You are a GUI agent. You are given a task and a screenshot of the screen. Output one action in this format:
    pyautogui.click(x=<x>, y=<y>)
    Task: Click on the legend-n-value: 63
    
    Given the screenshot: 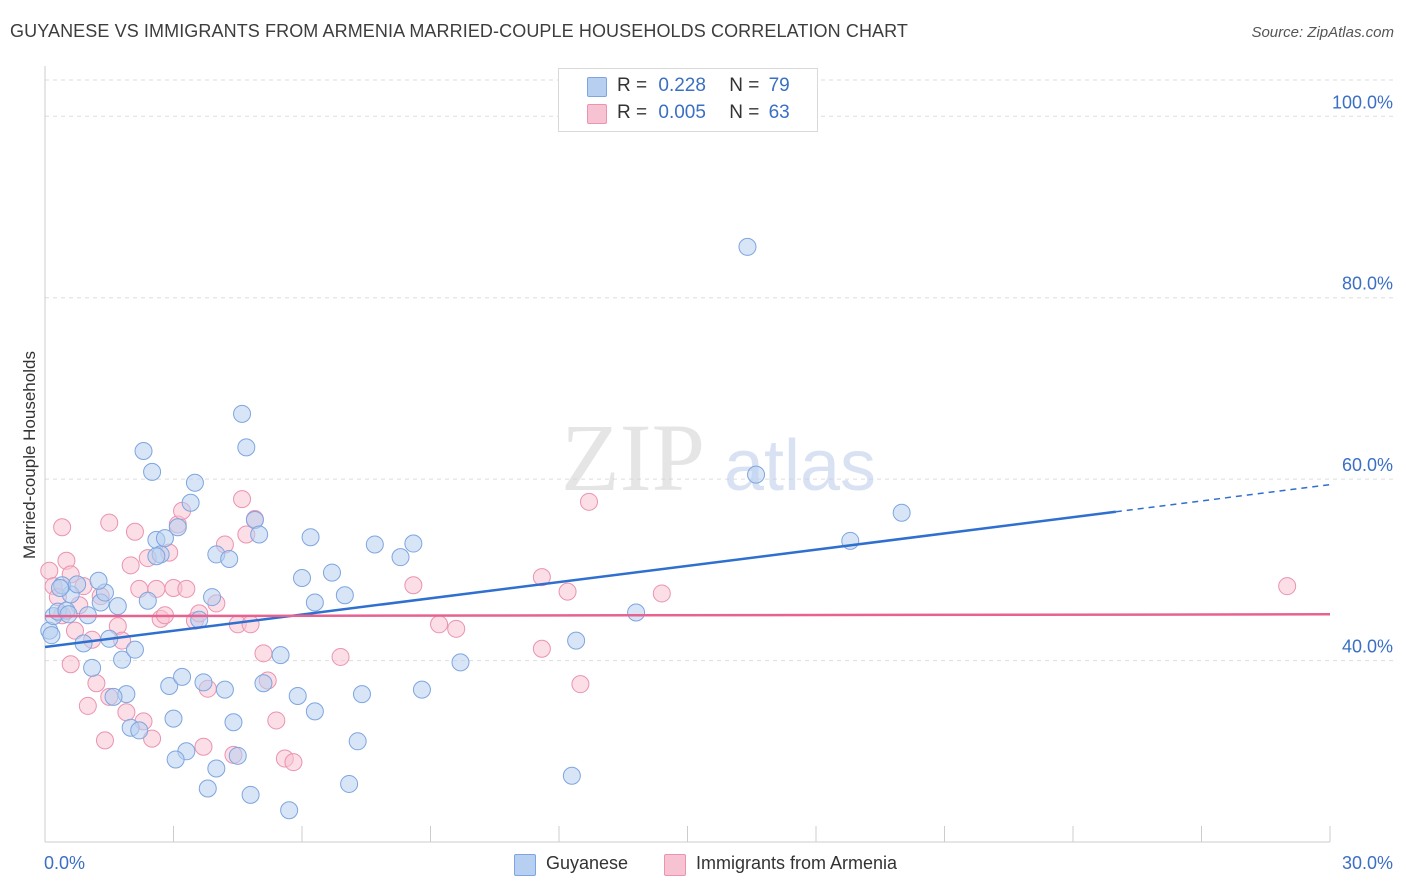 What is the action you would take?
    pyautogui.click(x=779, y=112)
    